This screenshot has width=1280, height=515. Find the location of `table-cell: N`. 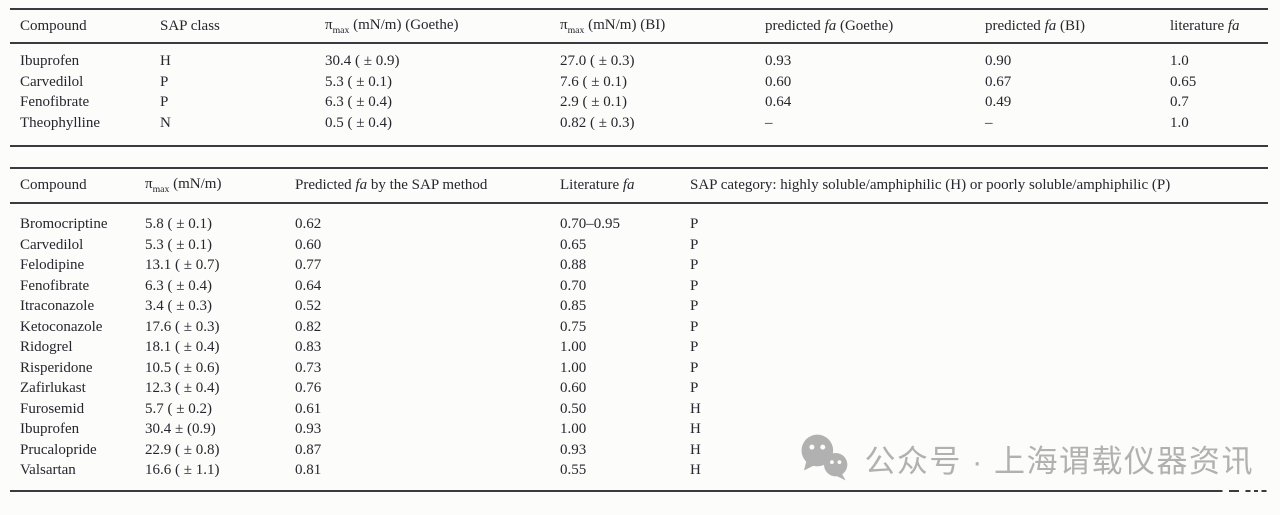

table-cell: N is located at coordinates (165, 122).